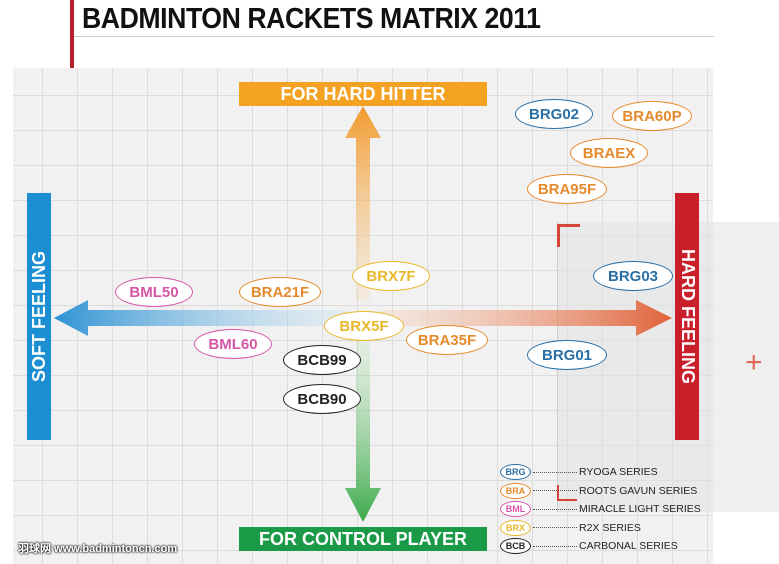 Image resolution: width=779 pixels, height=564 pixels. Describe the element at coordinates (363, 429) in the screenshot. I see `arrow-down` at that location.